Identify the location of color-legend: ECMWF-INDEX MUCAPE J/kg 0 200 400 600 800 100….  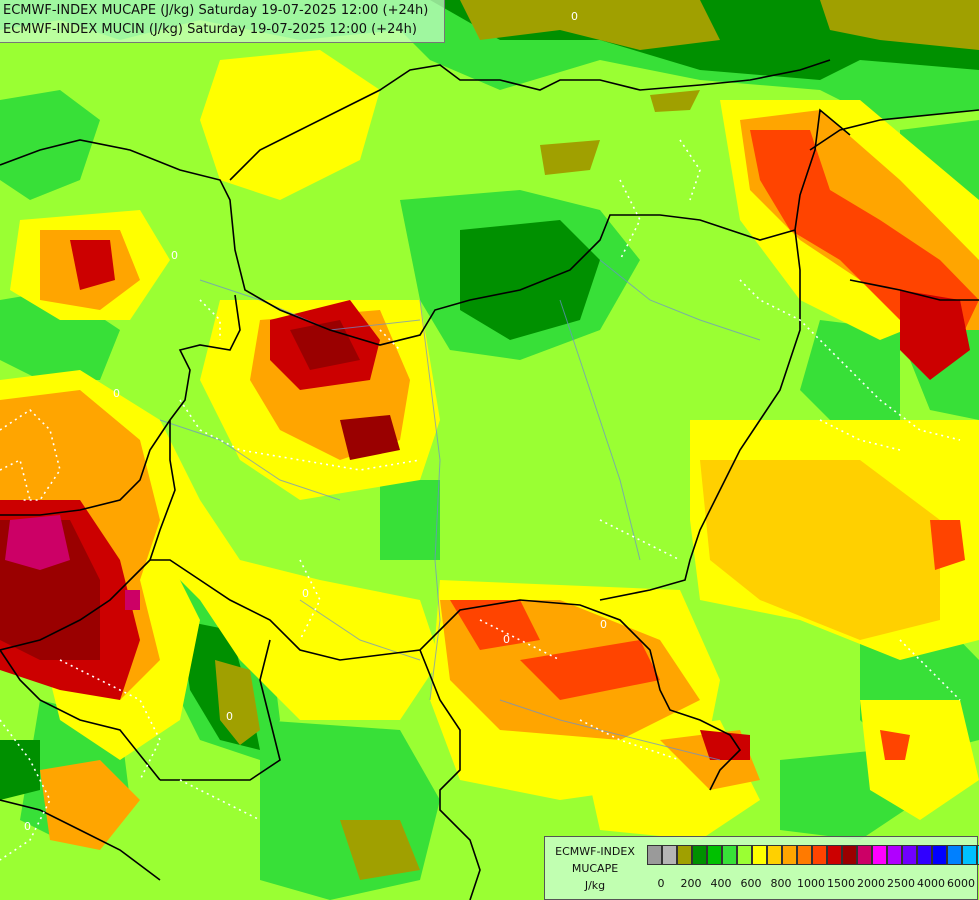
(761, 868).